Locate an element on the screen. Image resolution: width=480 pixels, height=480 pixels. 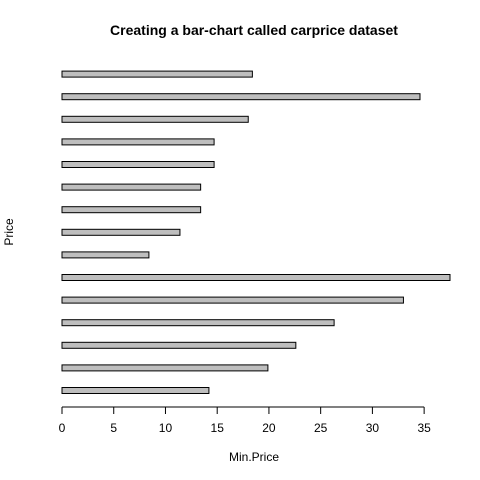
x-axis: 0 5 10 15 20 25 30 35 is located at coordinates (245, 420).